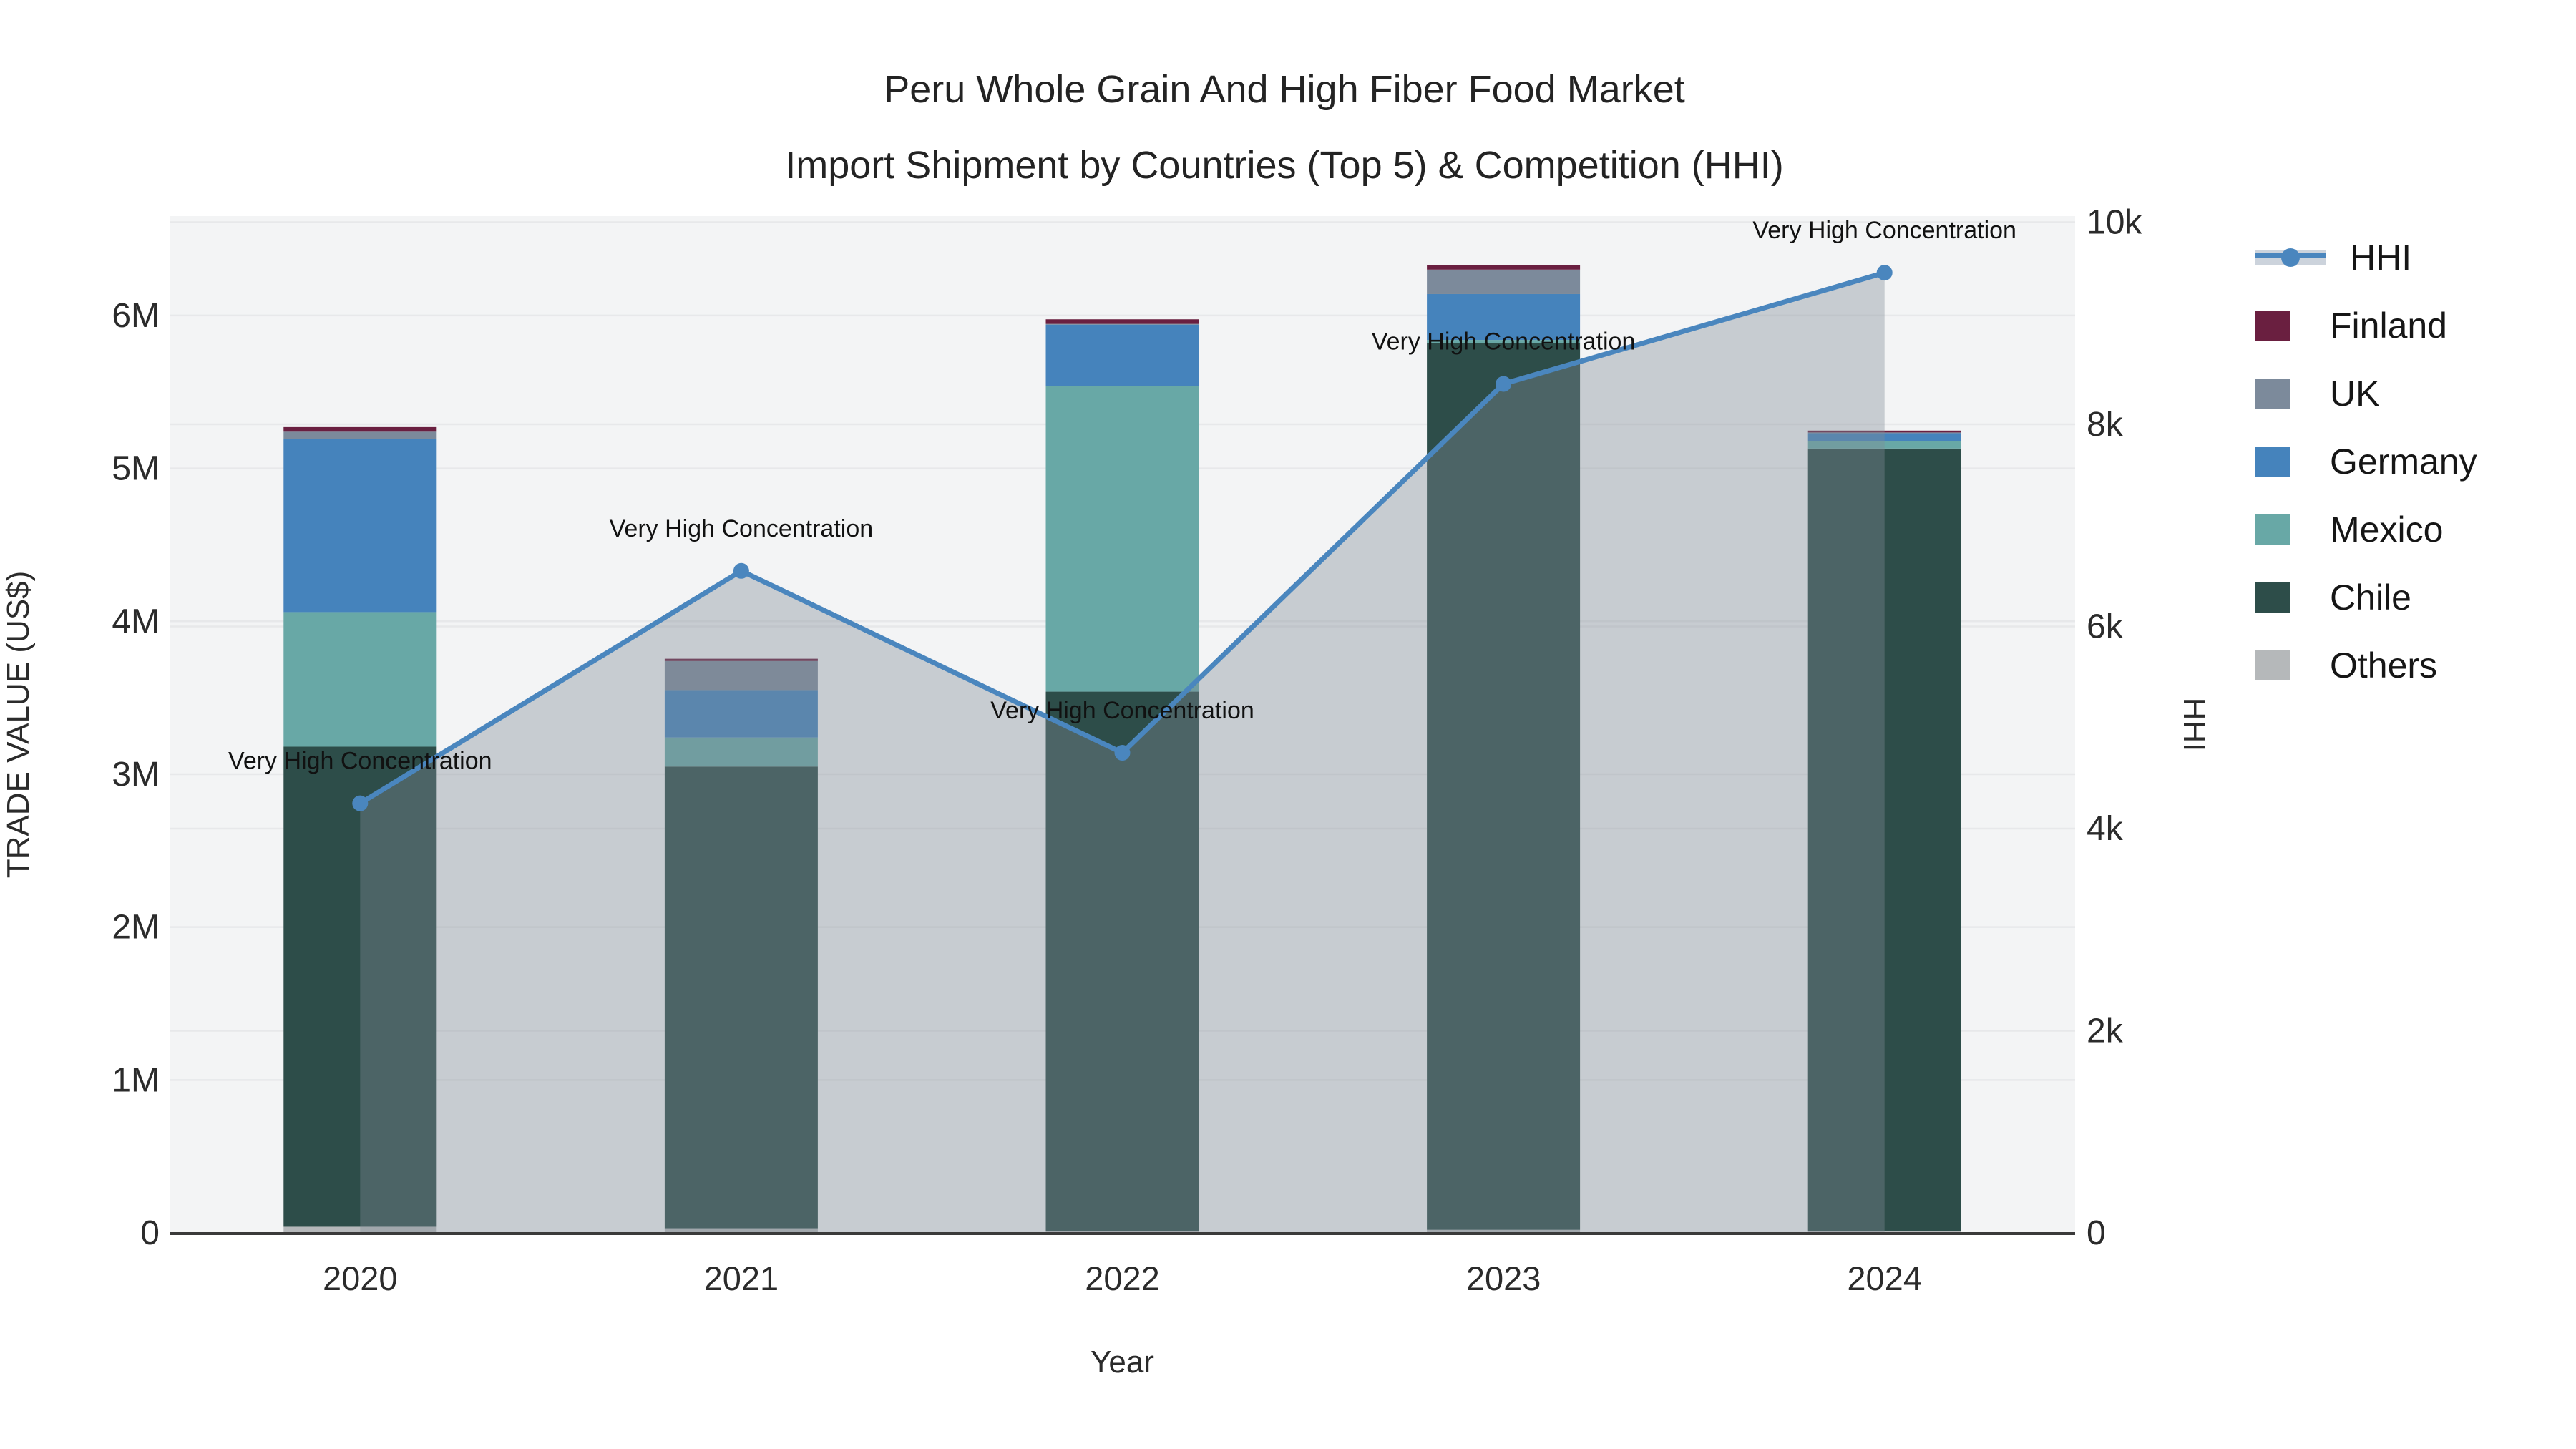  Describe the element at coordinates (1884, 437) in the screenshot. I see `bar-segment-germany-2024` at that location.